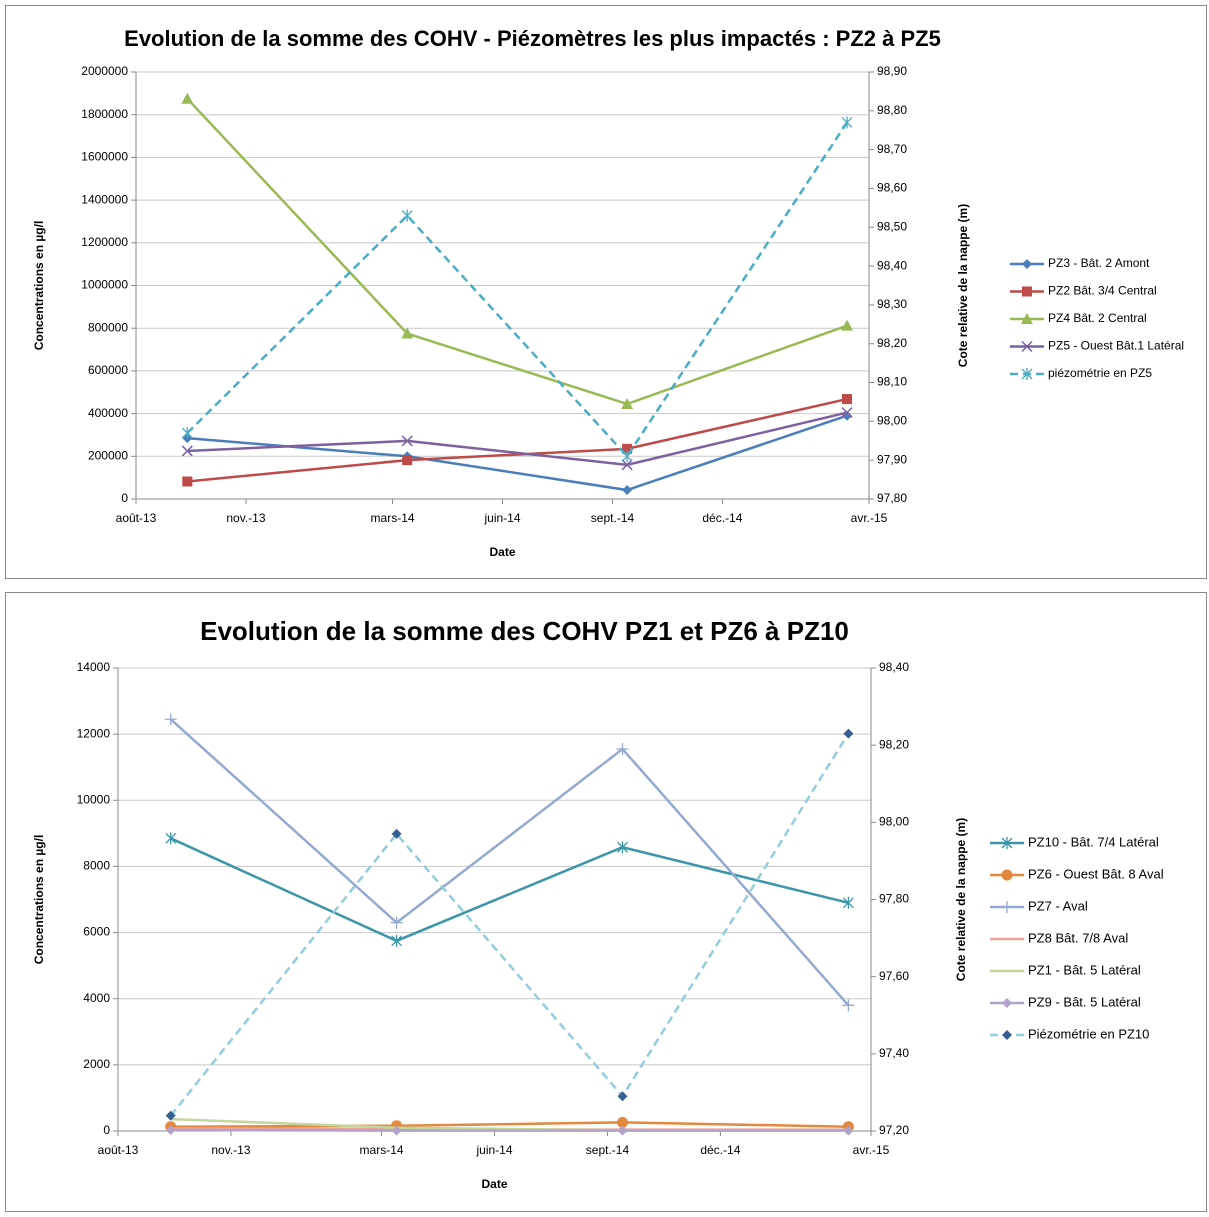  I want to click on y2-tick-label: 98,60, so click(892, 188).